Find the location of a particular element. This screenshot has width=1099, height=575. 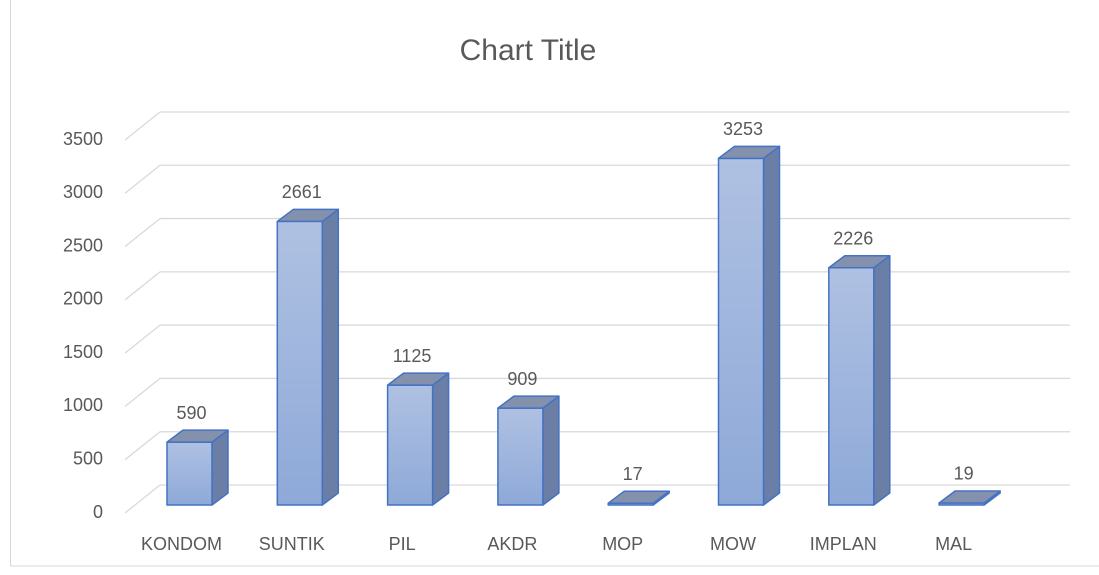

y-tick-label: 0 is located at coordinates (98, 512).